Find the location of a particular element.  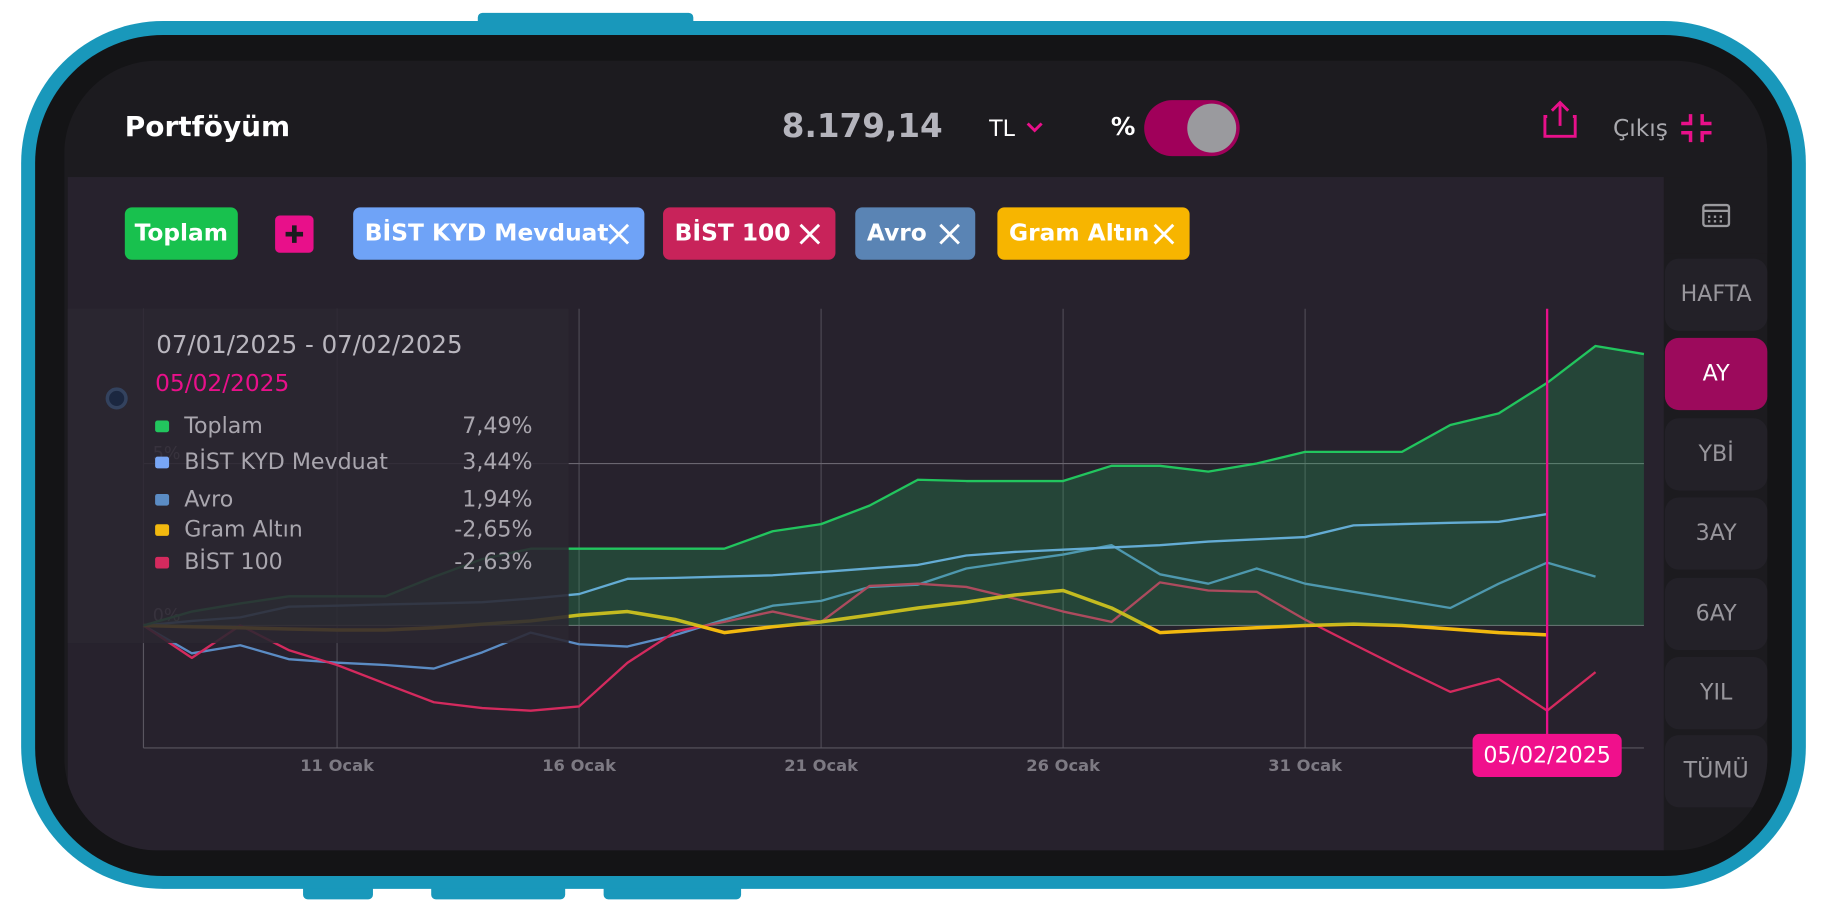

tooltip-value: 3,44% is located at coordinates (497, 462).